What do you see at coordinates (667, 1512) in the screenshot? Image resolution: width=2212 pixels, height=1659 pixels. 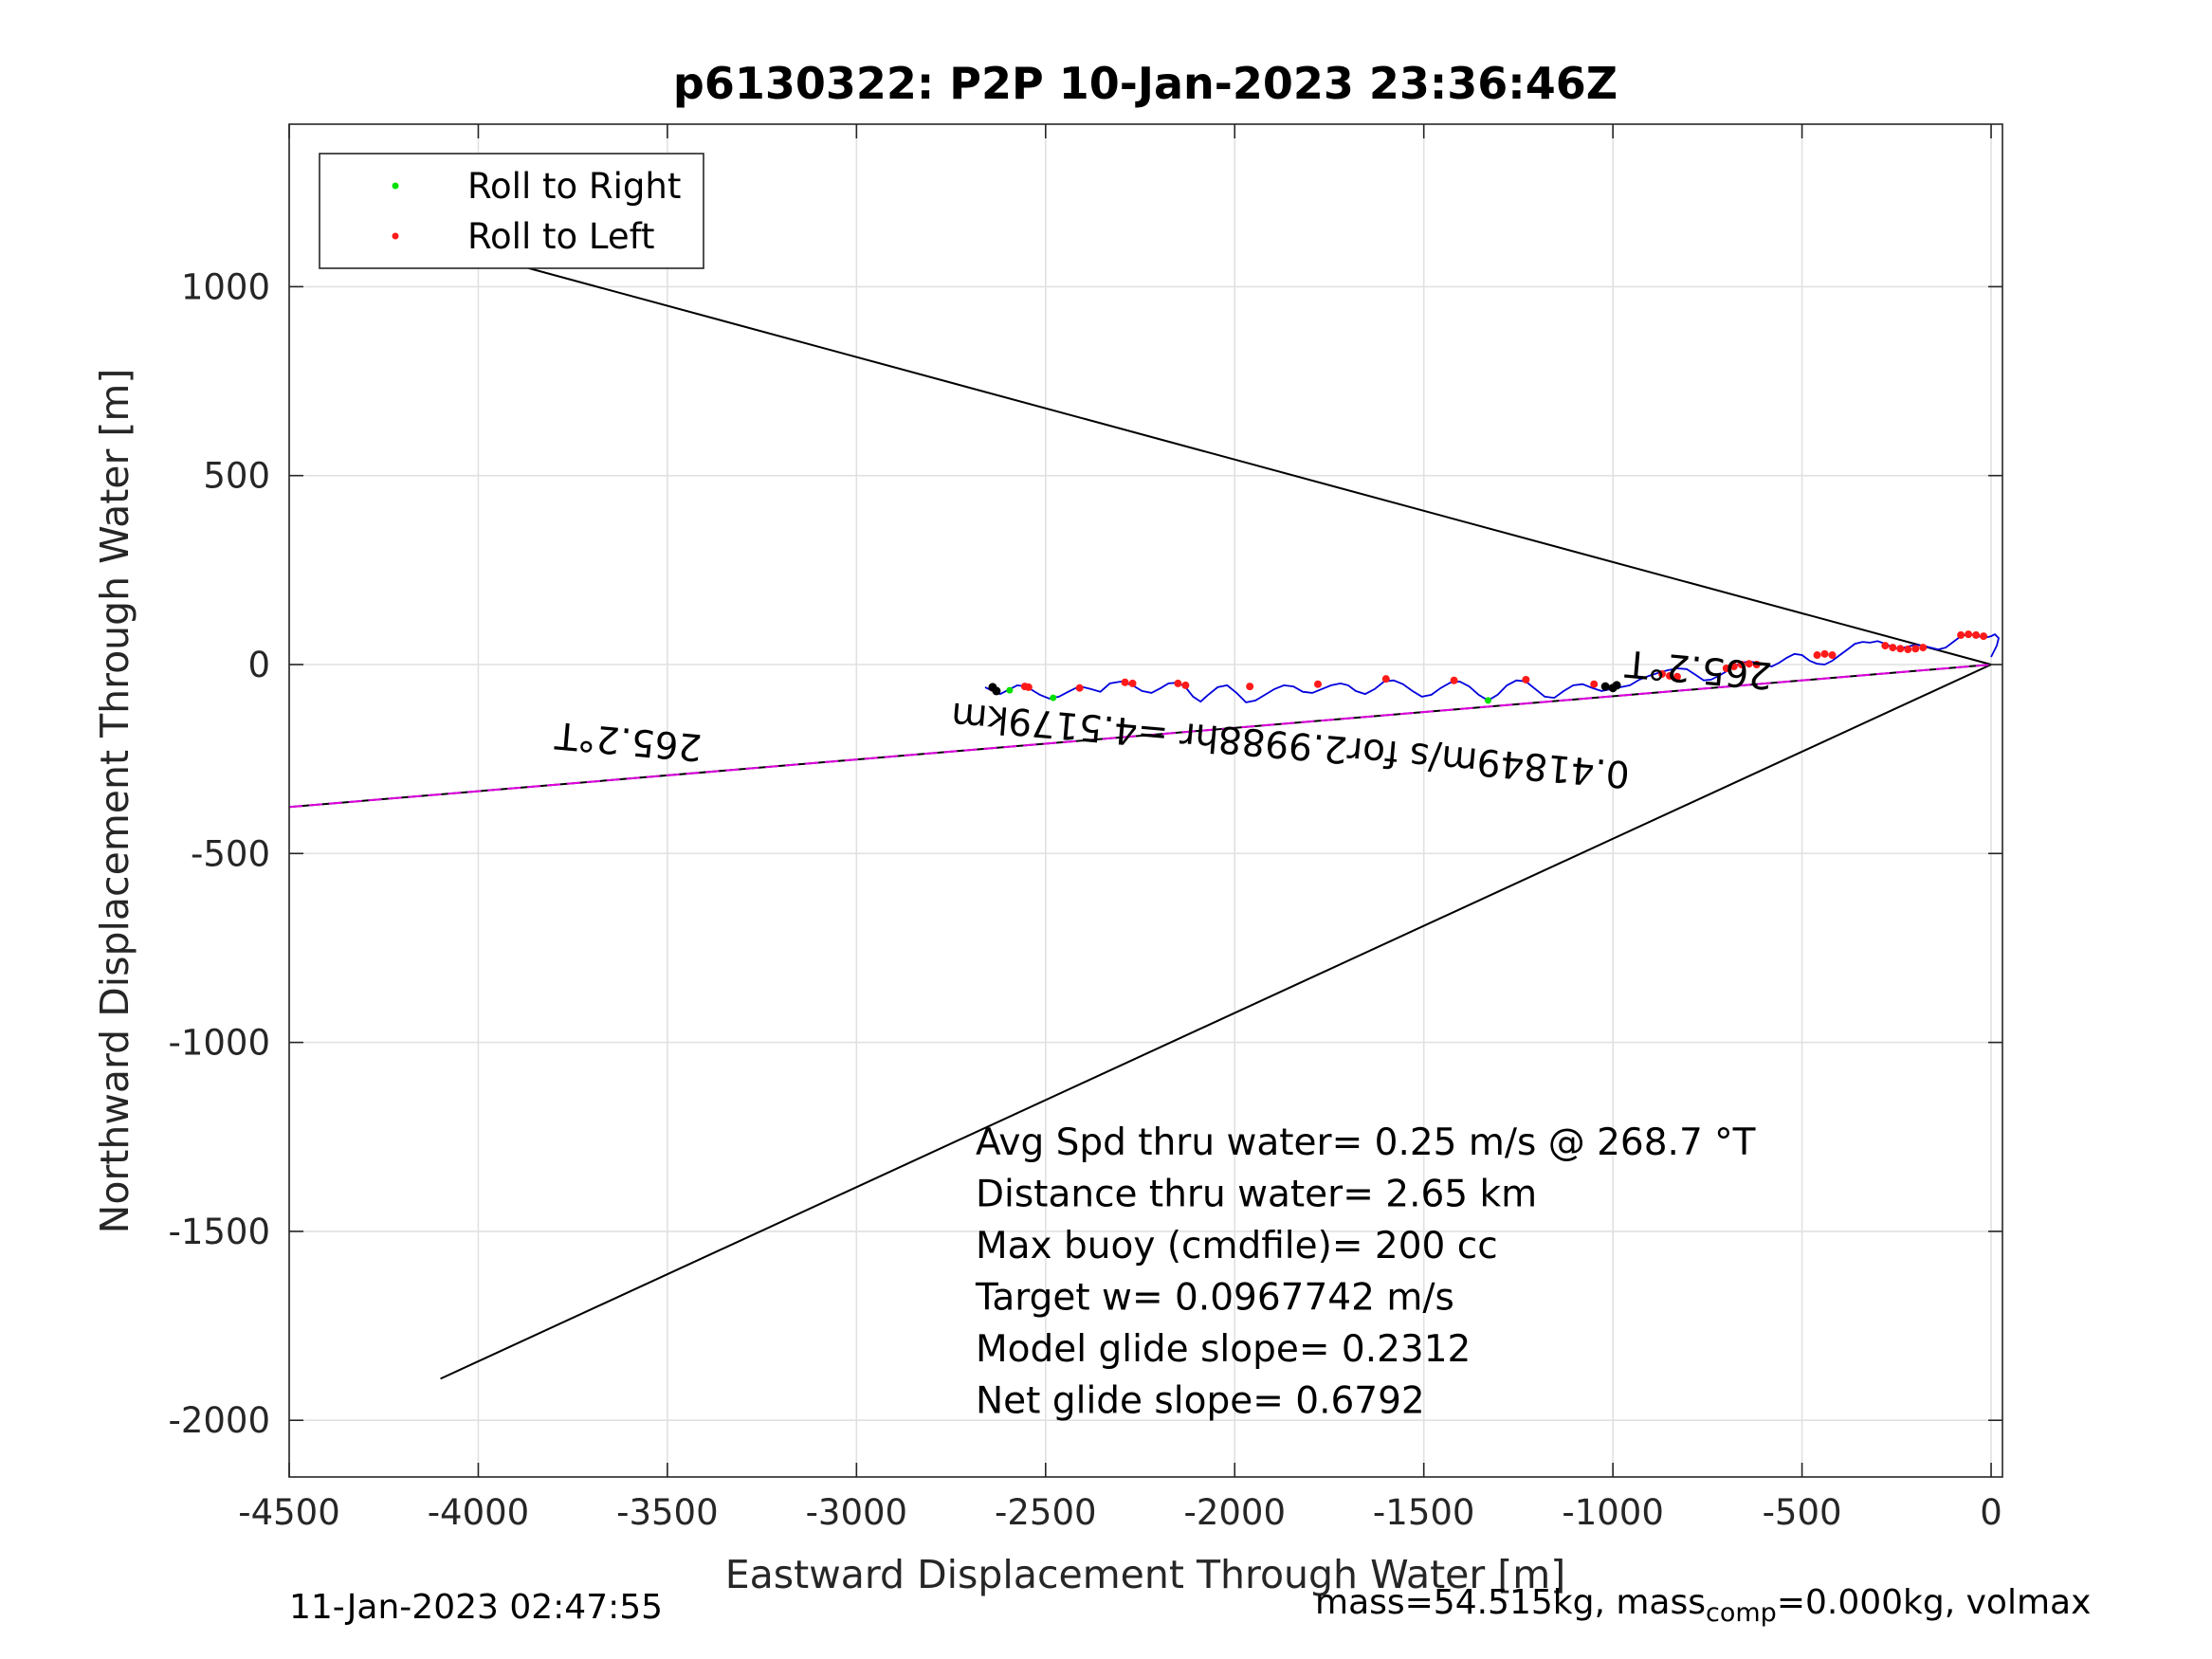 I see `x-tick-label: -3500` at bounding box center [667, 1512].